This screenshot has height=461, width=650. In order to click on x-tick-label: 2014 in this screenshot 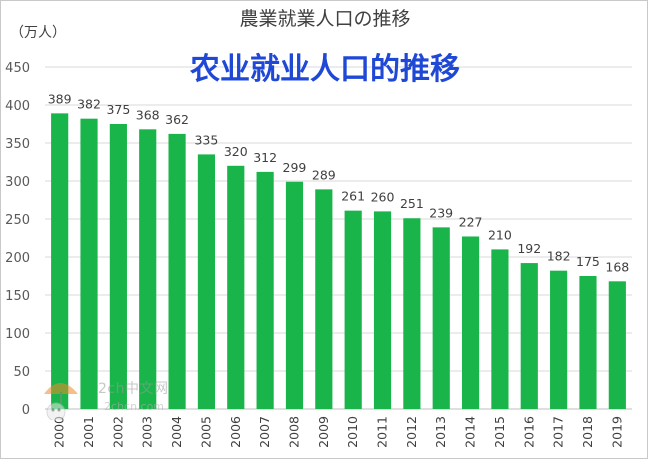, I will do `click(470, 432)`.